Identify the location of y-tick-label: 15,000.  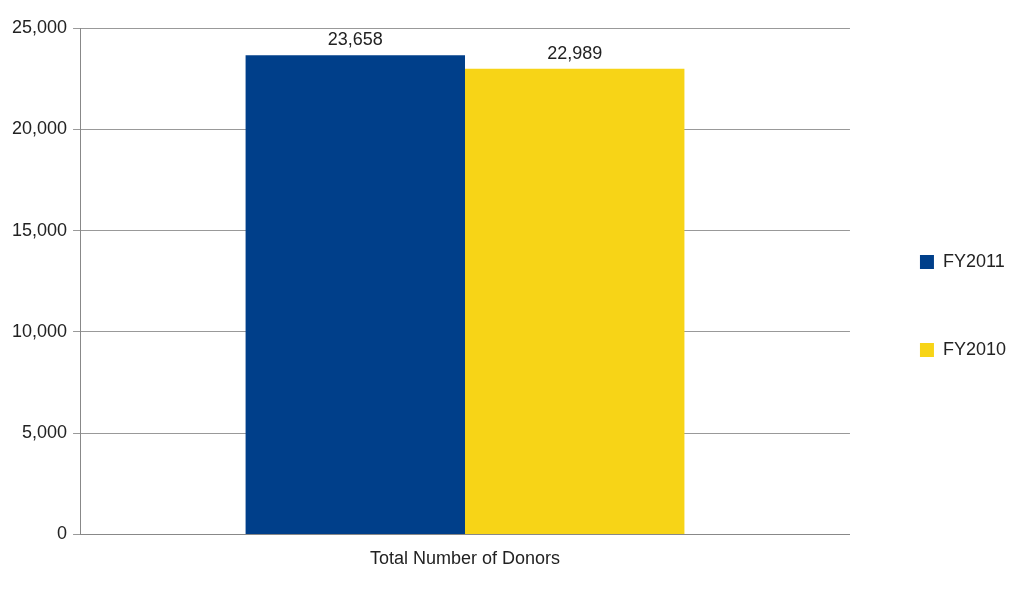
(39, 229).